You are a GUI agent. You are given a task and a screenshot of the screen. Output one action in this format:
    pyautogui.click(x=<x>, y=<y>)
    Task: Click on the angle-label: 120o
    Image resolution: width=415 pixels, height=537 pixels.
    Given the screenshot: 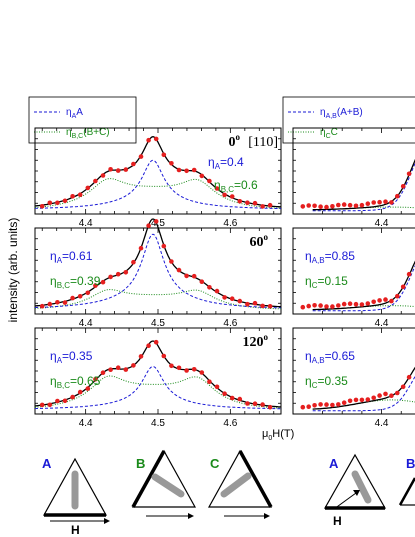 What is the action you would take?
    pyautogui.click(x=256, y=341)
    